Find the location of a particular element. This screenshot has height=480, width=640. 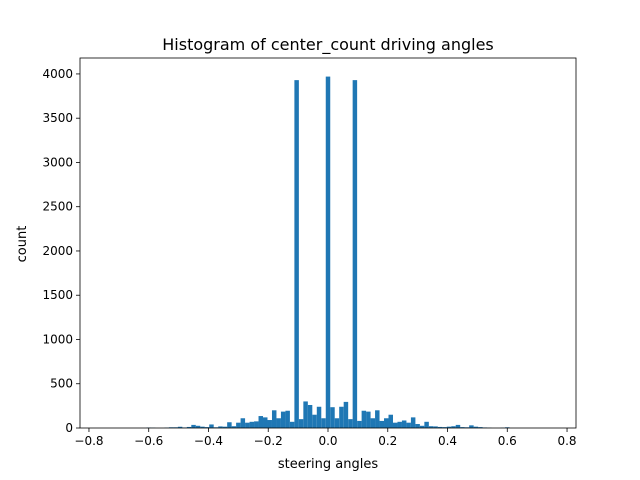

y-tick-label: 500 is located at coordinates (61, 384).